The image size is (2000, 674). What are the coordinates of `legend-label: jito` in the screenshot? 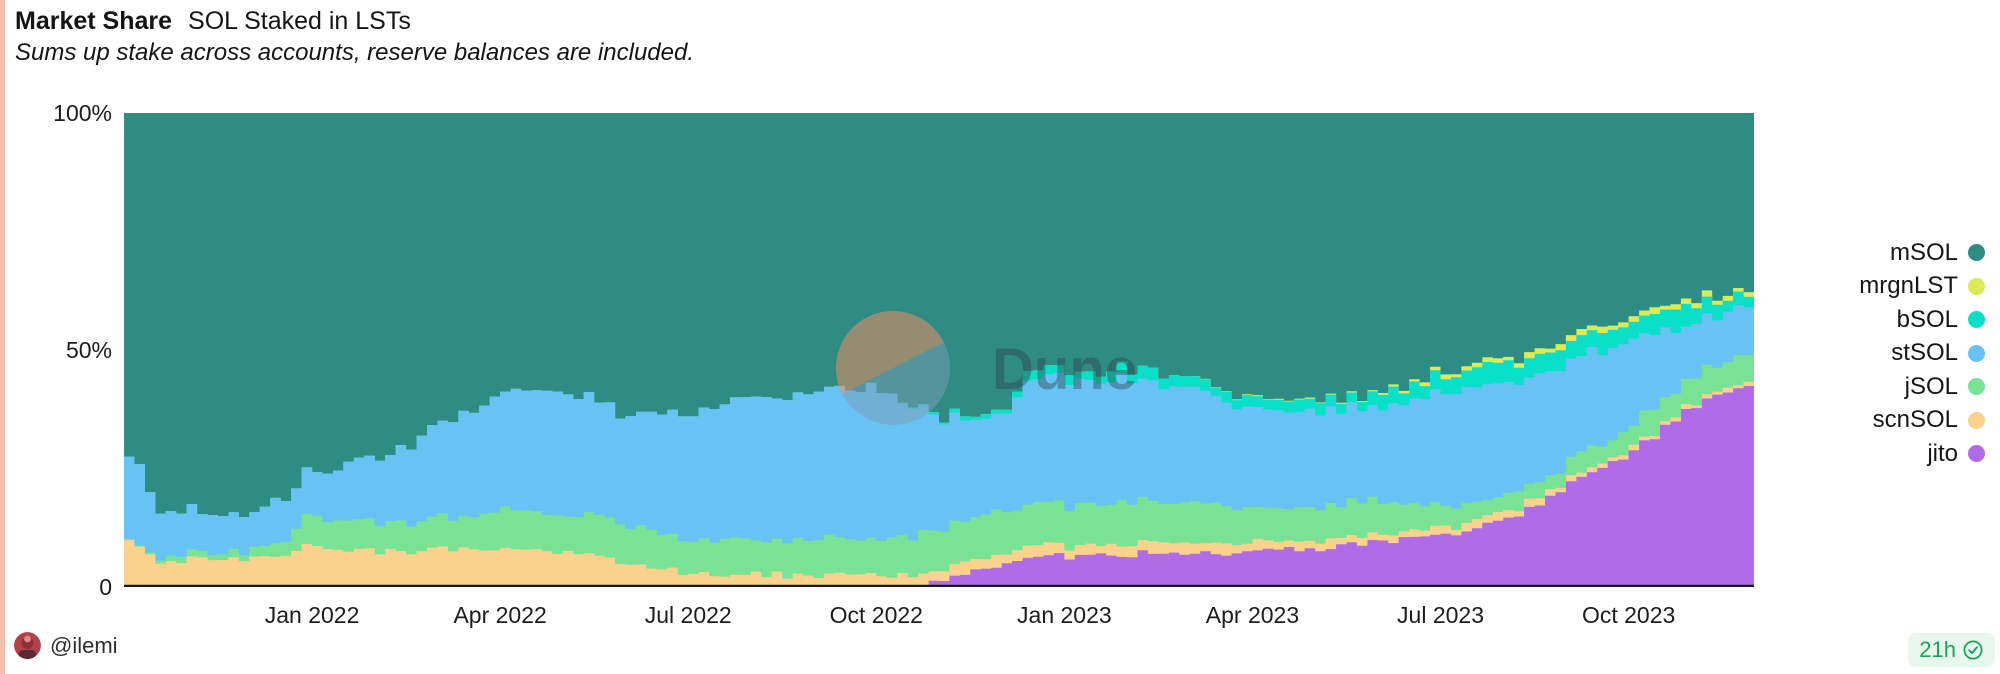 It's located at (1942, 453).